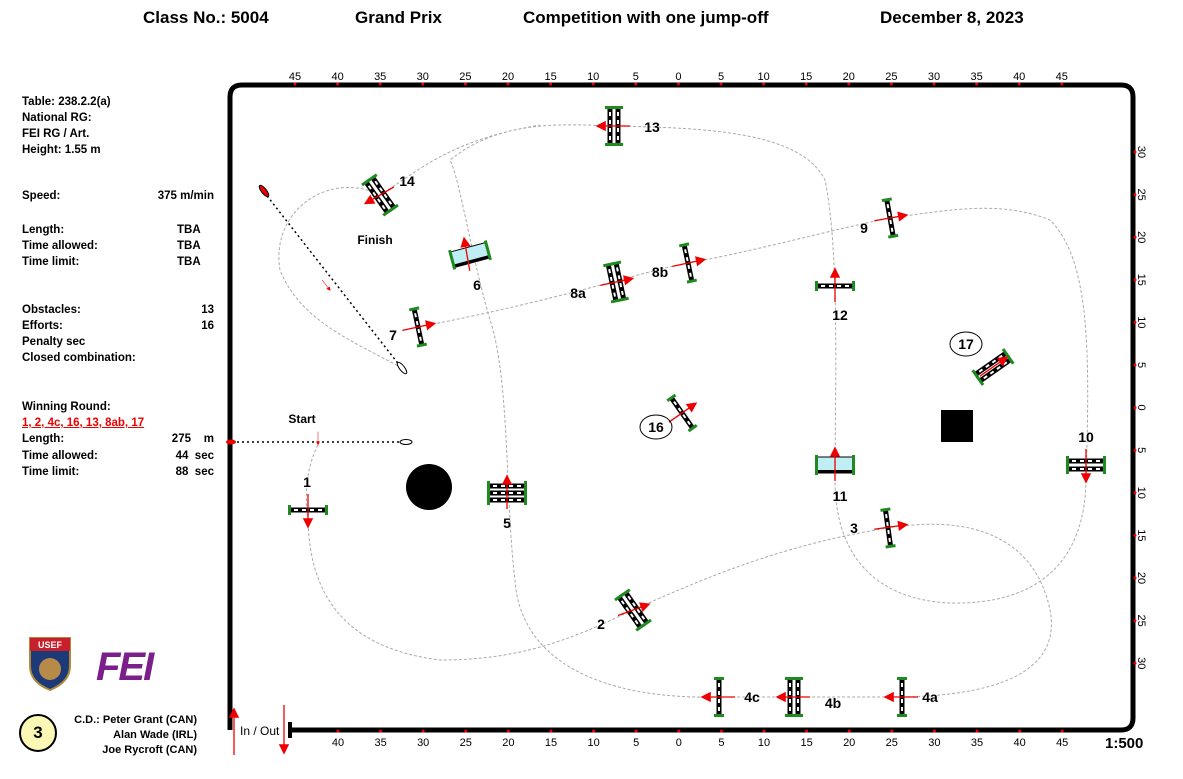  Describe the element at coordinates (679, 743) in the screenshot. I see `ruler-bottom-tick: 0` at that location.